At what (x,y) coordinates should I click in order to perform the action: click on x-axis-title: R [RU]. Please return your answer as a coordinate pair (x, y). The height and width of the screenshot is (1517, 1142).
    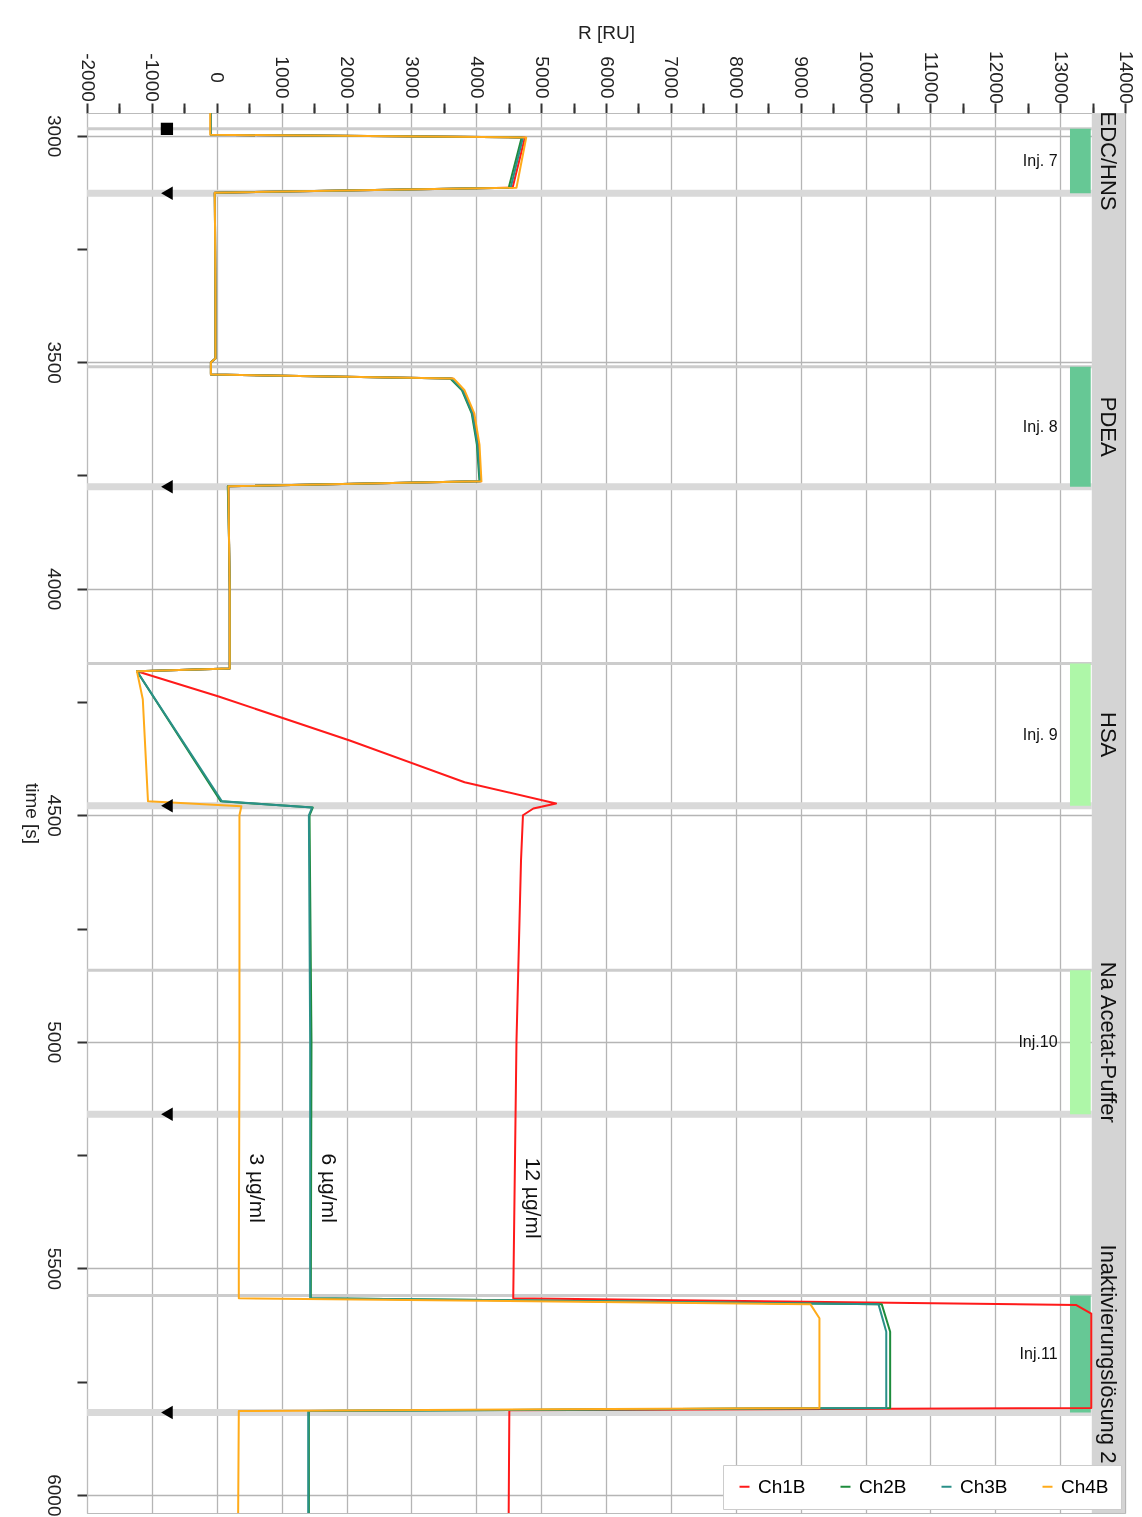
    Looking at the image, I should click on (606, 33).